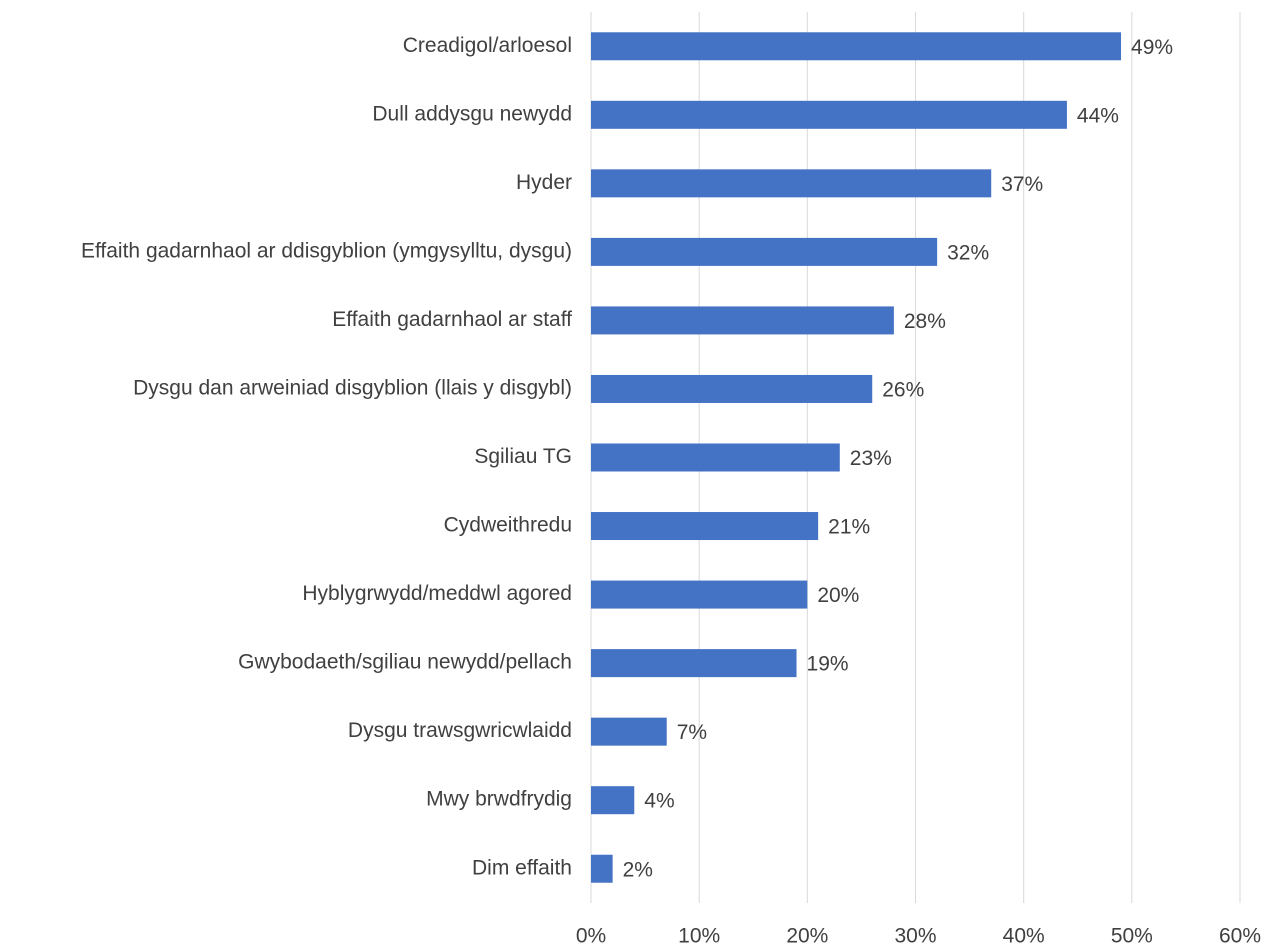 This screenshot has height=944, width=1269. I want to click on x-tick-label: 0%, so click(591, 934).